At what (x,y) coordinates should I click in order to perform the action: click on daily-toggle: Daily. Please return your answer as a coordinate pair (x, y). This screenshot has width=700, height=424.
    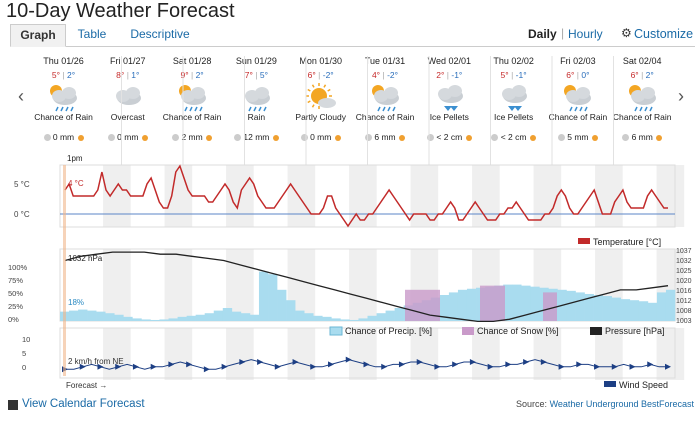
    Looking at the image, I should click on (542, 34).